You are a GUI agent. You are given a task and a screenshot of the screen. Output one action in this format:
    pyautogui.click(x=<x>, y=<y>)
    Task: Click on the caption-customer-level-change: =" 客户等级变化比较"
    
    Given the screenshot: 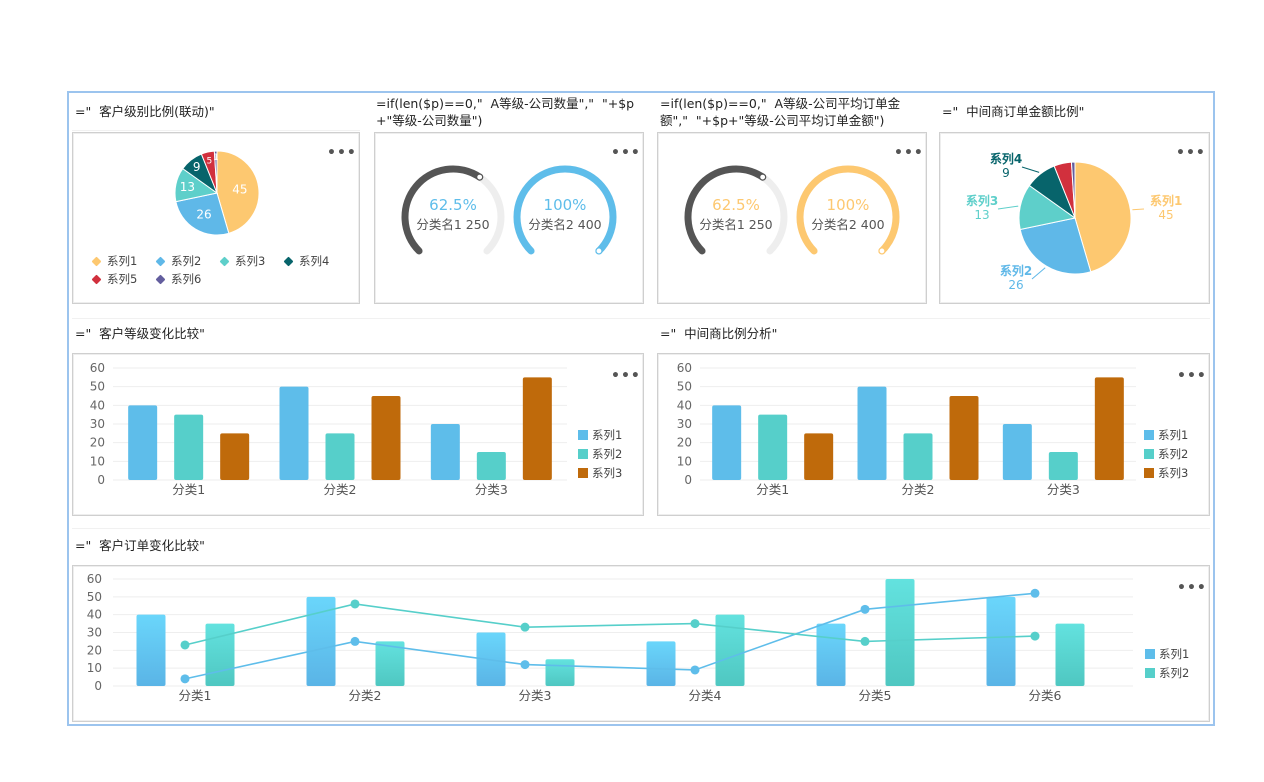 What is the action you would take?
    pyautogui.click(x=140, y=333)
    